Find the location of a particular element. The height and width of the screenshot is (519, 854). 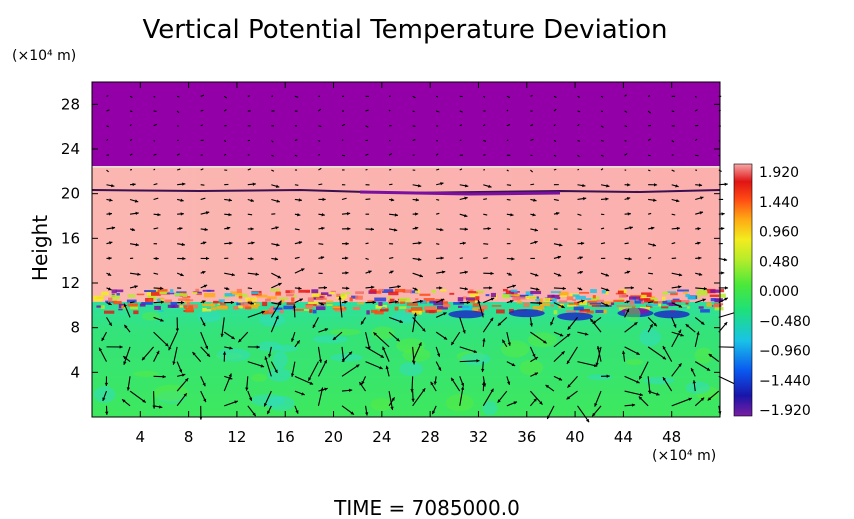

x-tick-label: 48 is located at coordinates (671, 437).